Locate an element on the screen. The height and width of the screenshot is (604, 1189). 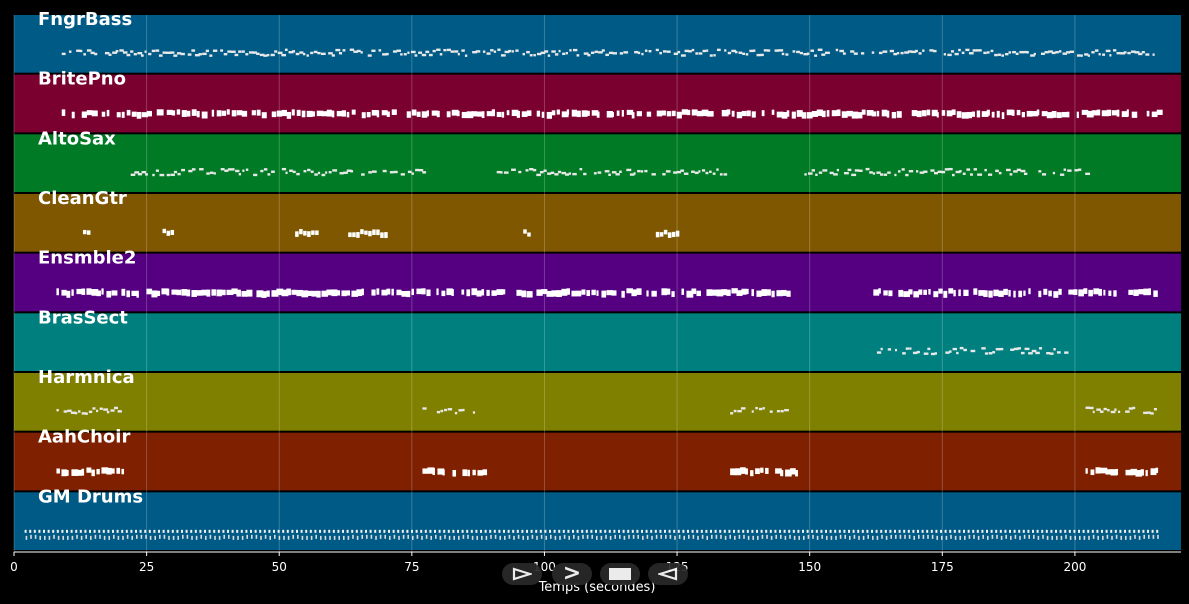
rewind-button is located at coordinates (668, 574).